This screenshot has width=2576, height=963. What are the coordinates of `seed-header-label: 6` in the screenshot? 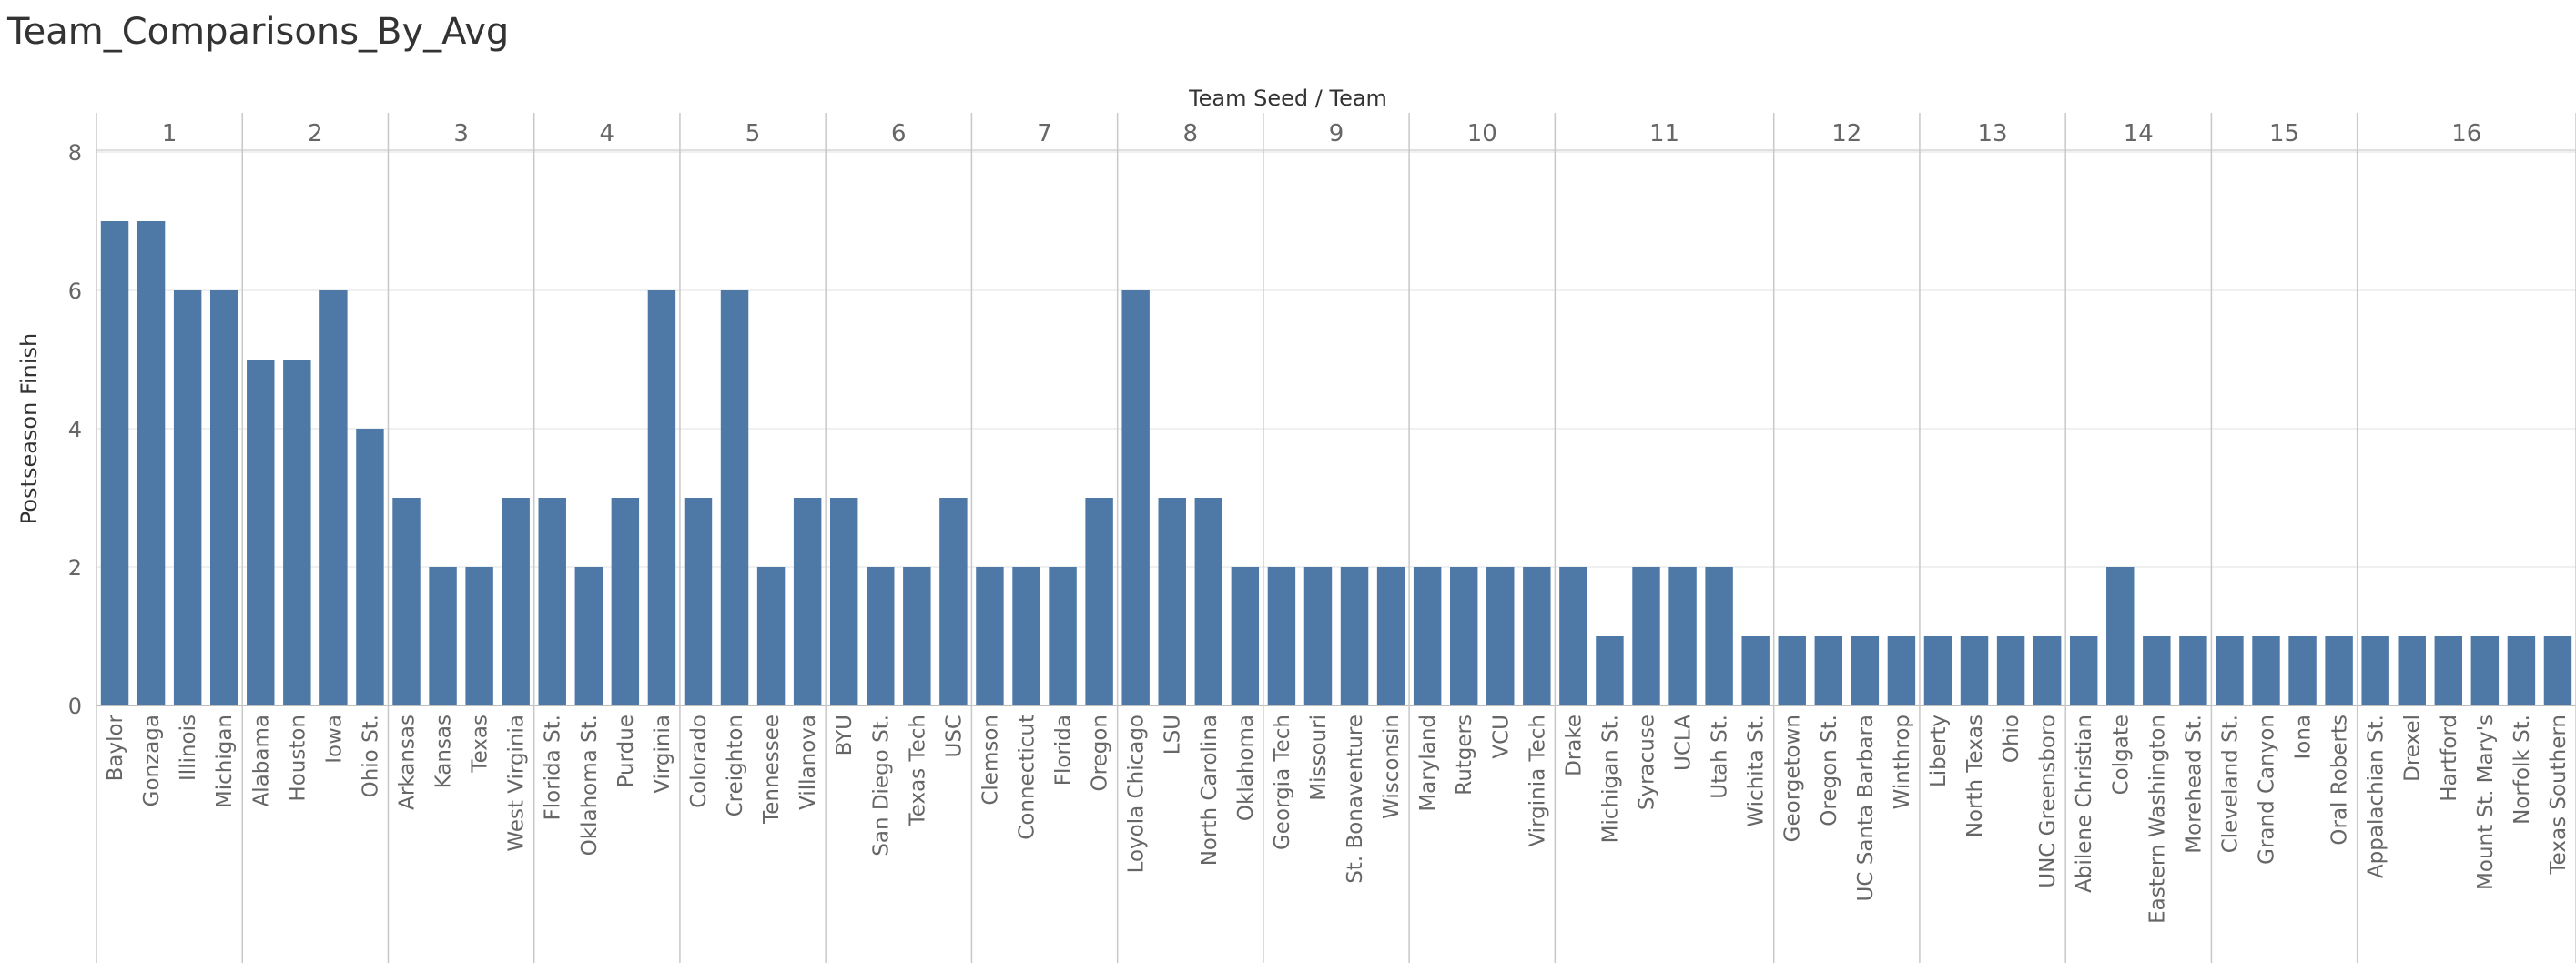 It's located at (899, 133).